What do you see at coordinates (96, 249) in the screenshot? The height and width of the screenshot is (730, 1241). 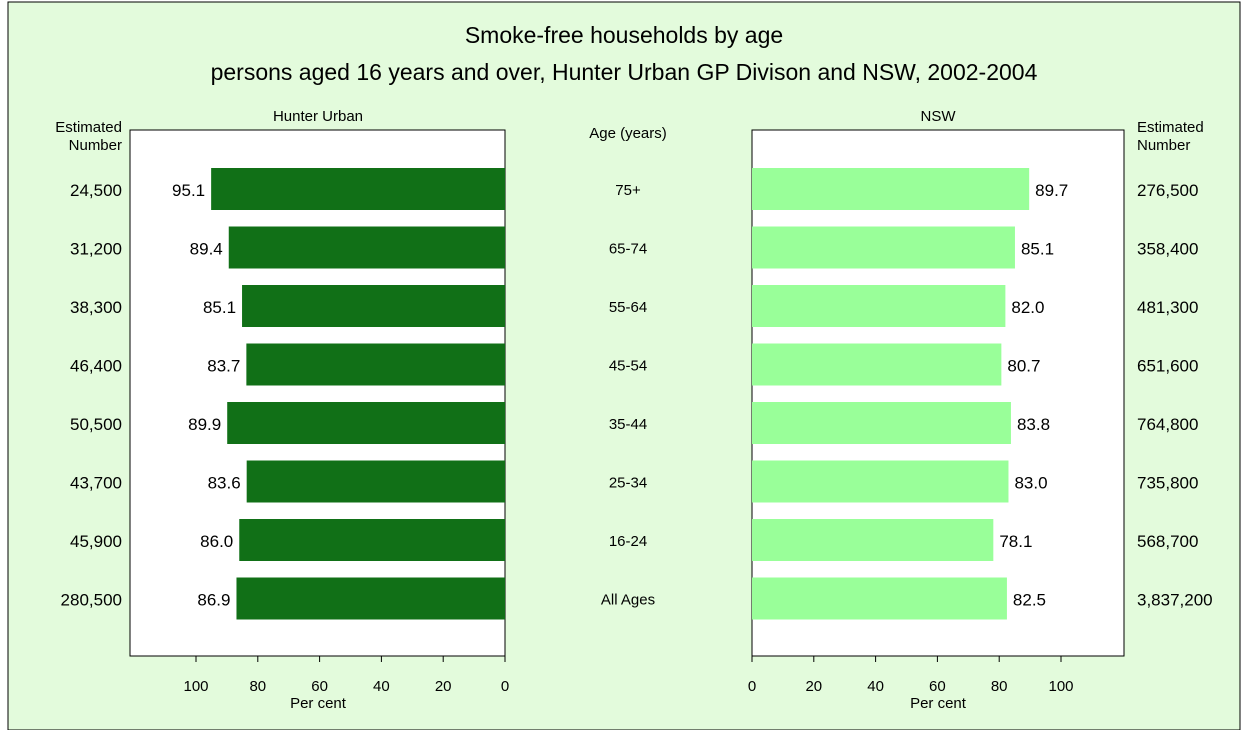 I see `estimated-number-hunter-urban: 31,200` at bounding box center [96, 249].